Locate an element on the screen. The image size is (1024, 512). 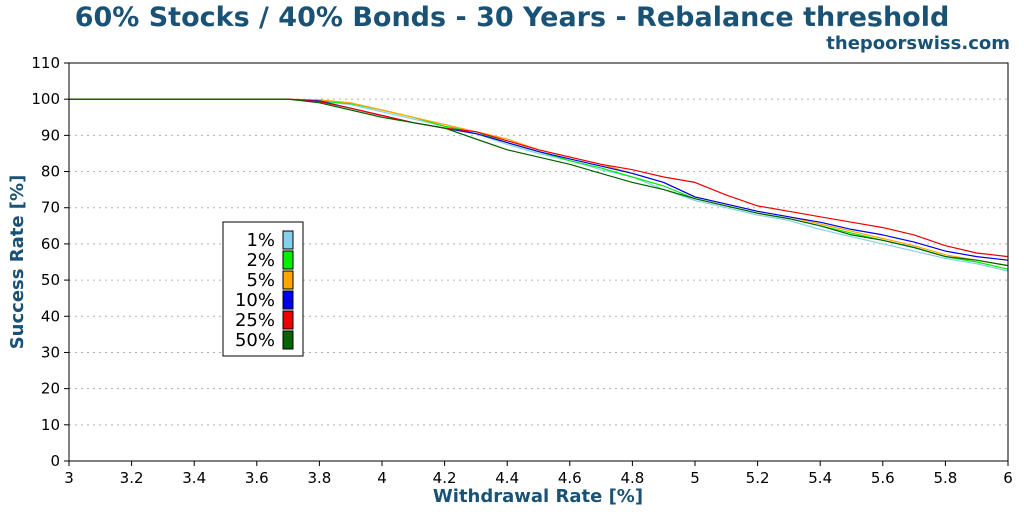
x-tick-label: 3.6 is located at coordinates (257, 478).